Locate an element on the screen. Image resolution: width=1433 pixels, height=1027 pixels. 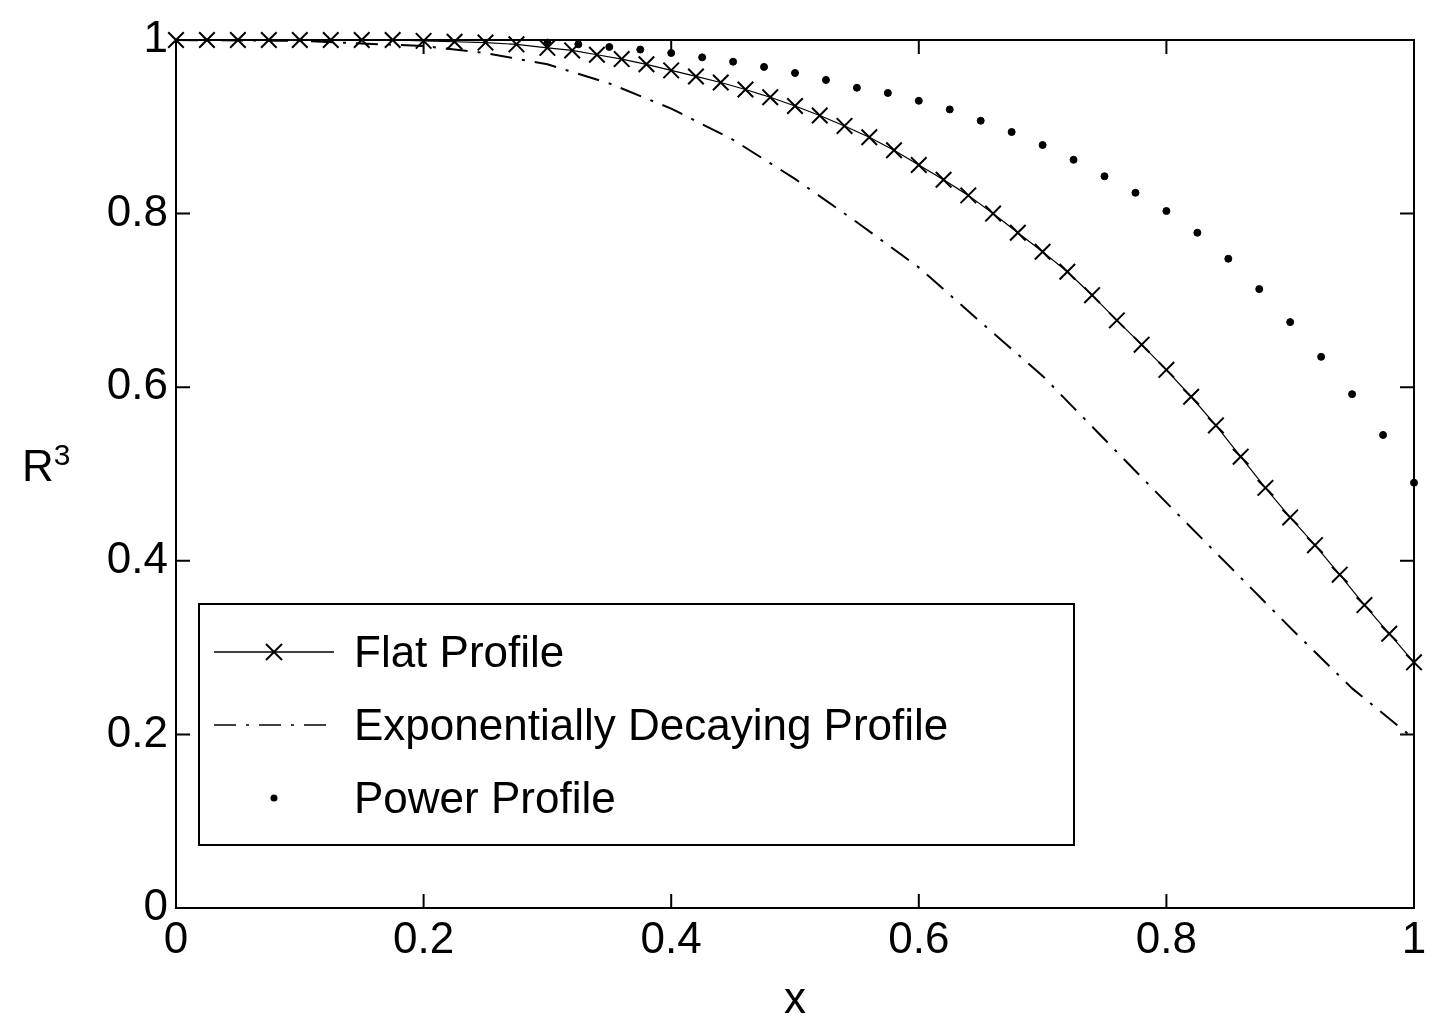
x-tick-label: 1 is located at coordinates (1414, 937).